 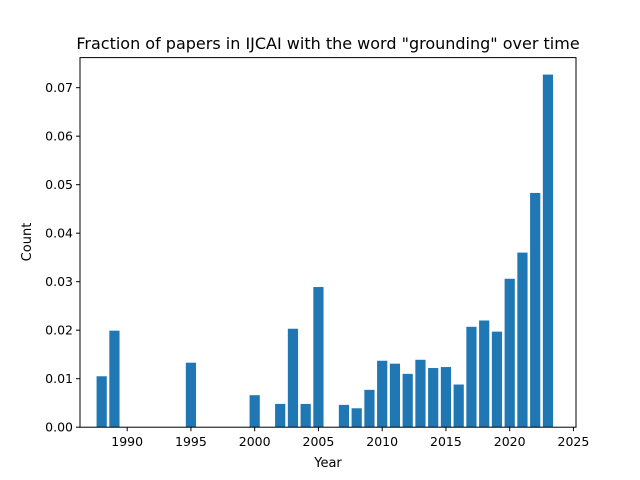 I want to click on x-tick-label: 1995, so click(x=191, y=441).